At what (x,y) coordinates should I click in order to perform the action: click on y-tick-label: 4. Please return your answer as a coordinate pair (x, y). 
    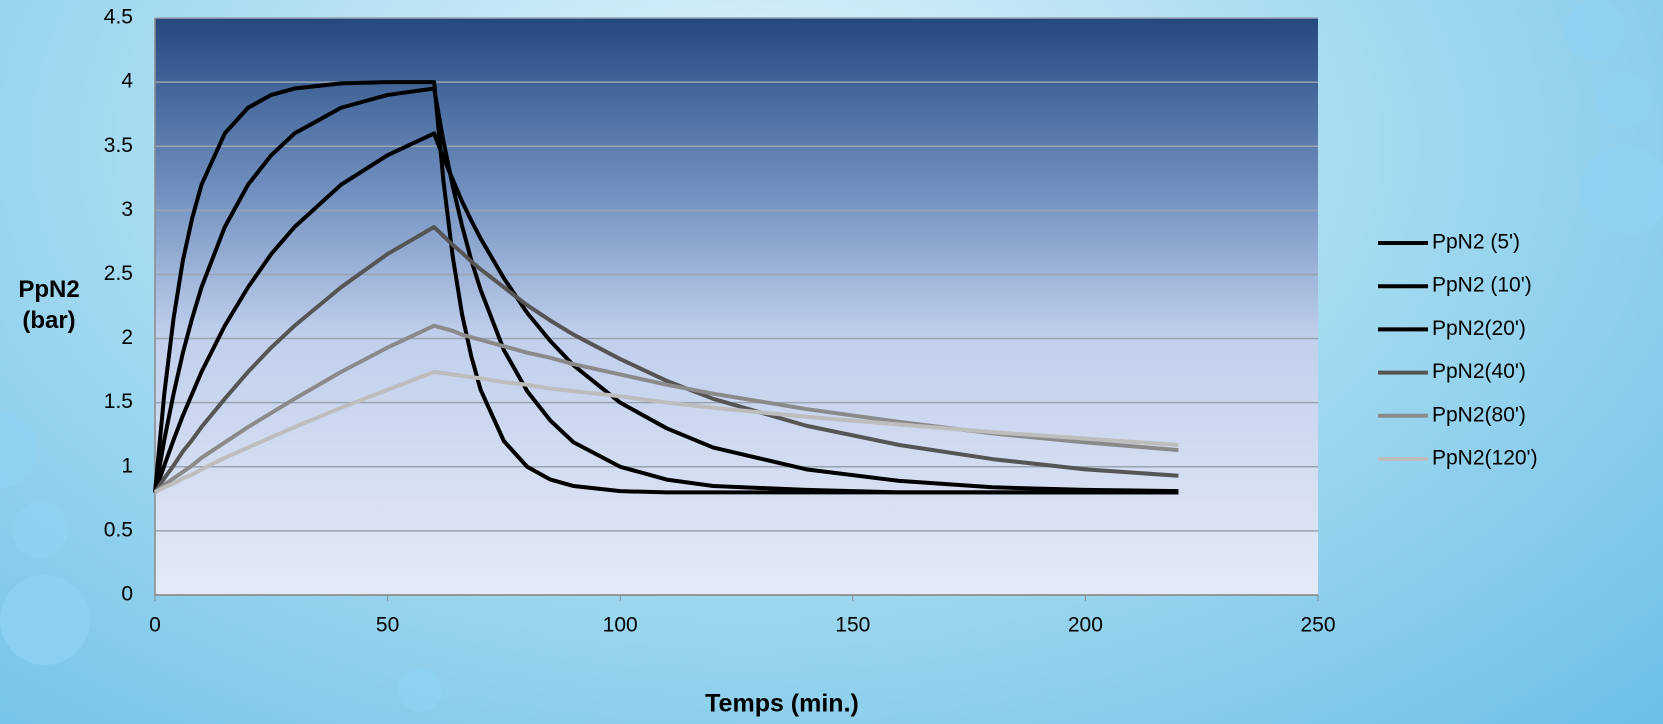
    Looking at the image, I should click on (127, 81).